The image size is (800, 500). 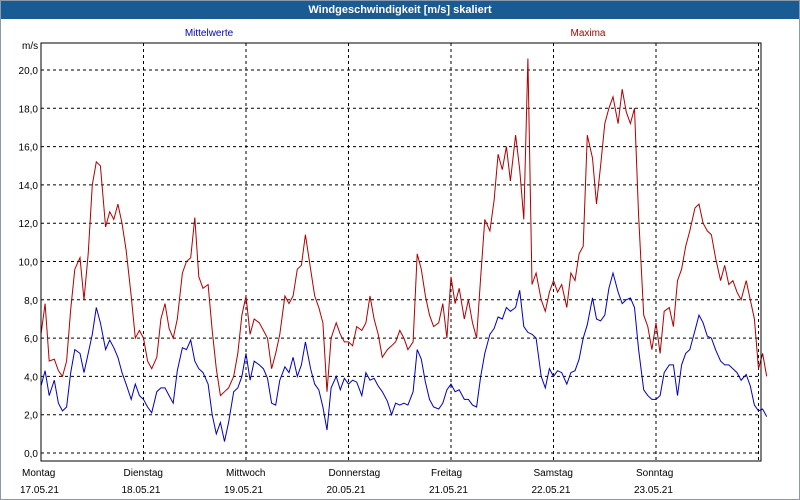 What do you see at coordinates (31, 377) in the screenshot?
I see `y-tick-label: 4,0` at bounding box center [31, 377].